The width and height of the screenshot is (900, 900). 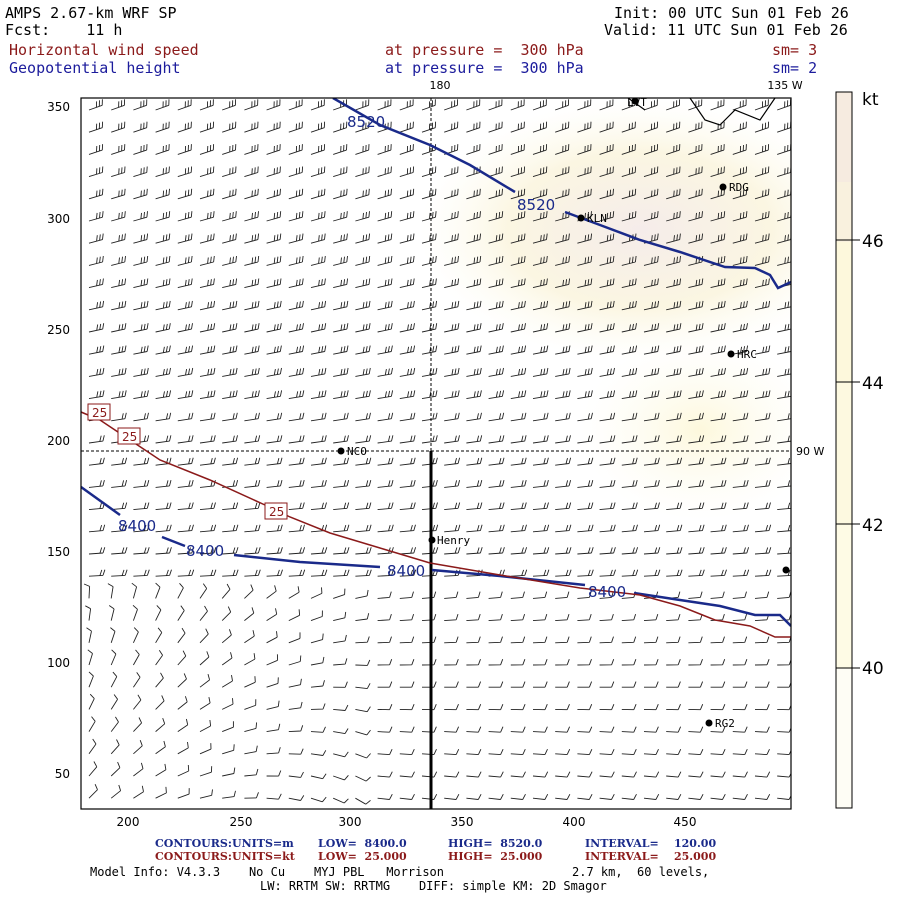 What do you see at coordinates (635, 101) in the screenshot?
I see `station-marker-lvt` at bounding box center [635, 101].